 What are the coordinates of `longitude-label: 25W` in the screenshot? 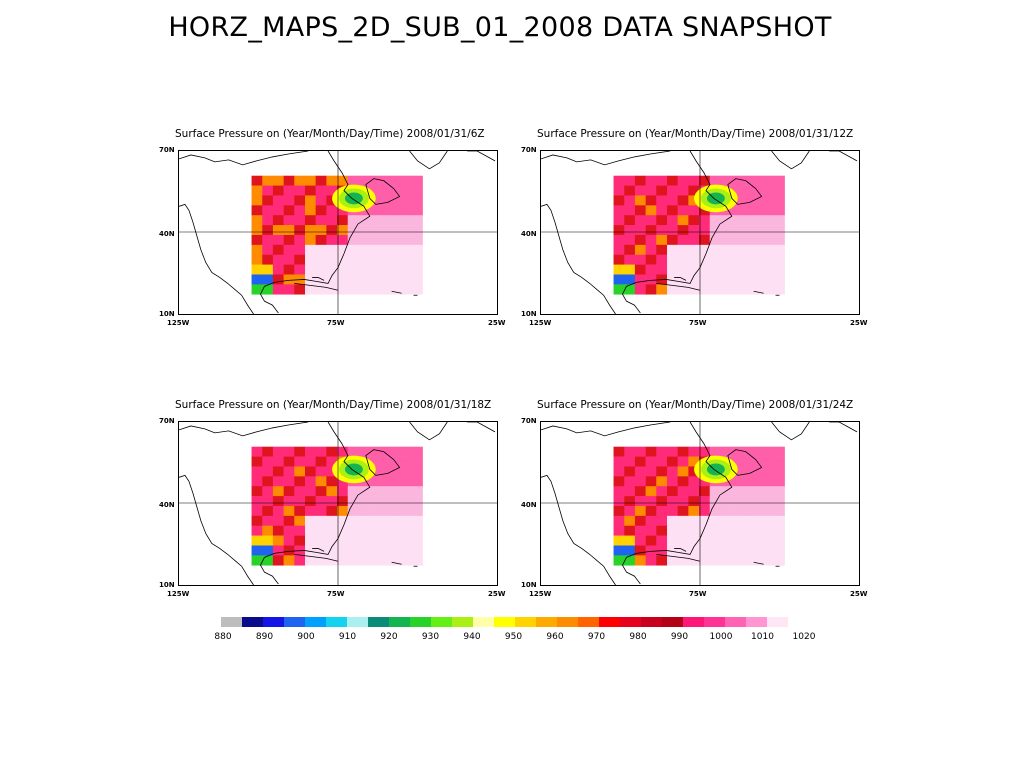 It's located at (859, 323).